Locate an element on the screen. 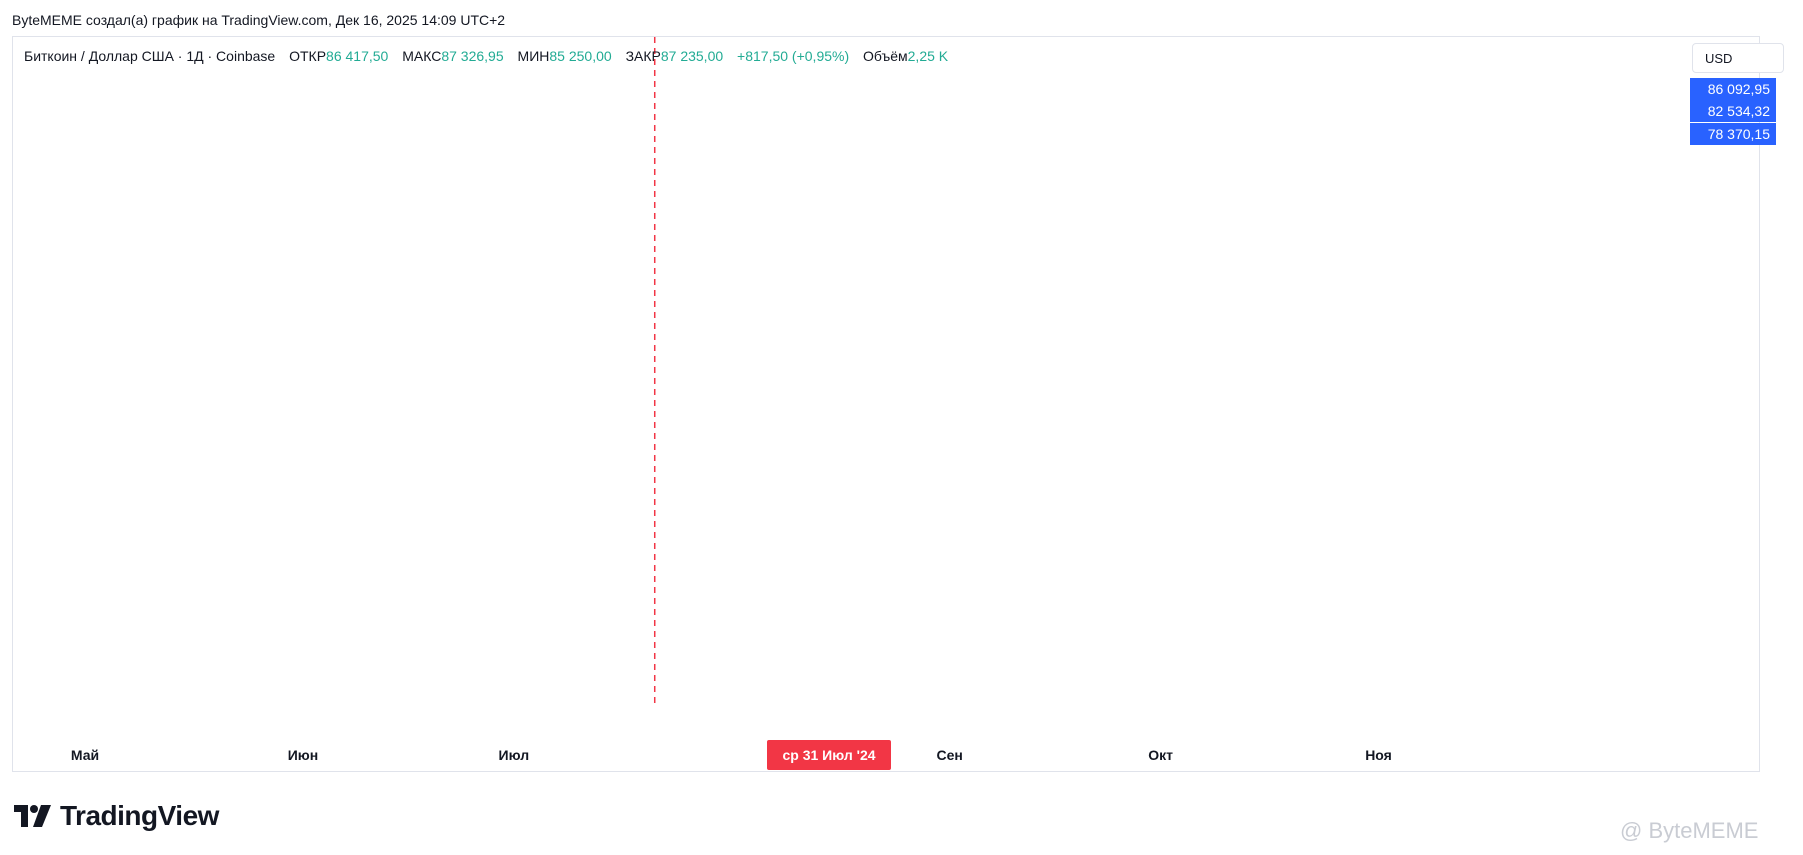  x-tick-label: Июл is located at coordinates (514, 755).